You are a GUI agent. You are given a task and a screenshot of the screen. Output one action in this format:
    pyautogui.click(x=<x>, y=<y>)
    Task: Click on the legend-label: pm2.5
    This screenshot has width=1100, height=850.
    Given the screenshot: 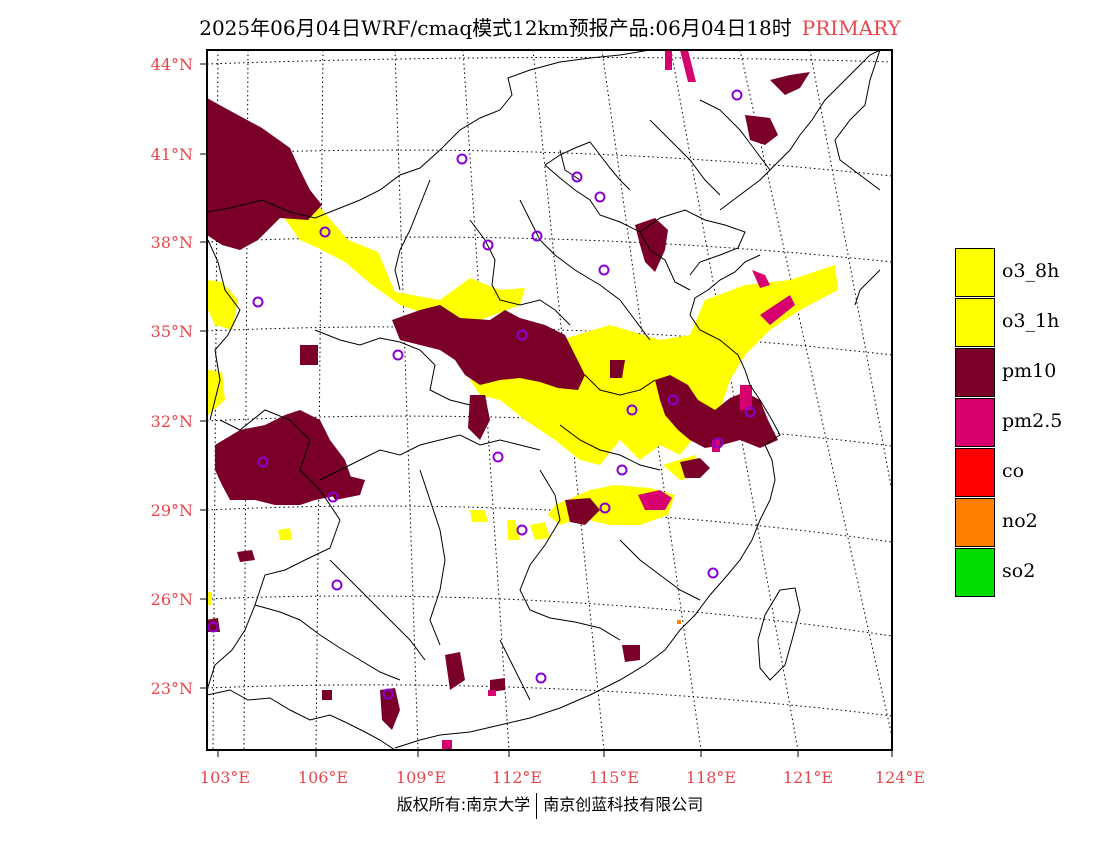 What is the action you would take?
    pyautogui.click(x=1032, y=421)
    